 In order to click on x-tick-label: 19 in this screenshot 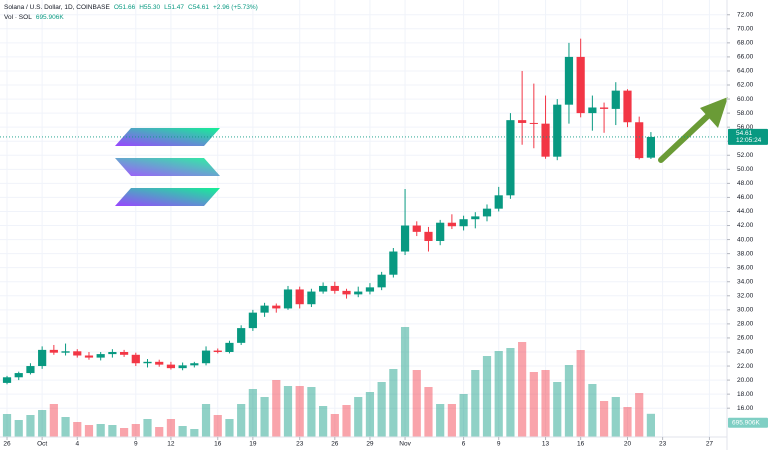, I will do `click(253, 444)`.